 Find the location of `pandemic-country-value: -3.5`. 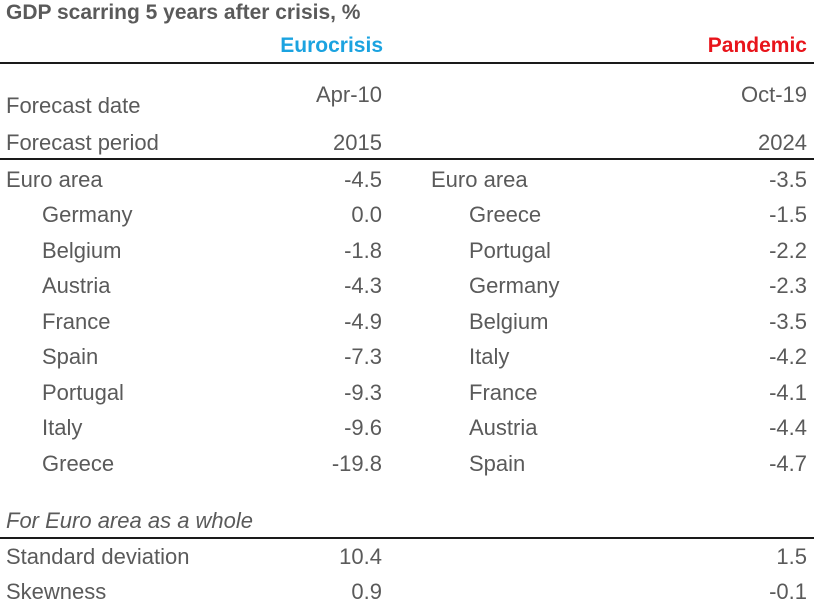

pandemic-country-value: -3.5 is located at coordinates (788, 321).